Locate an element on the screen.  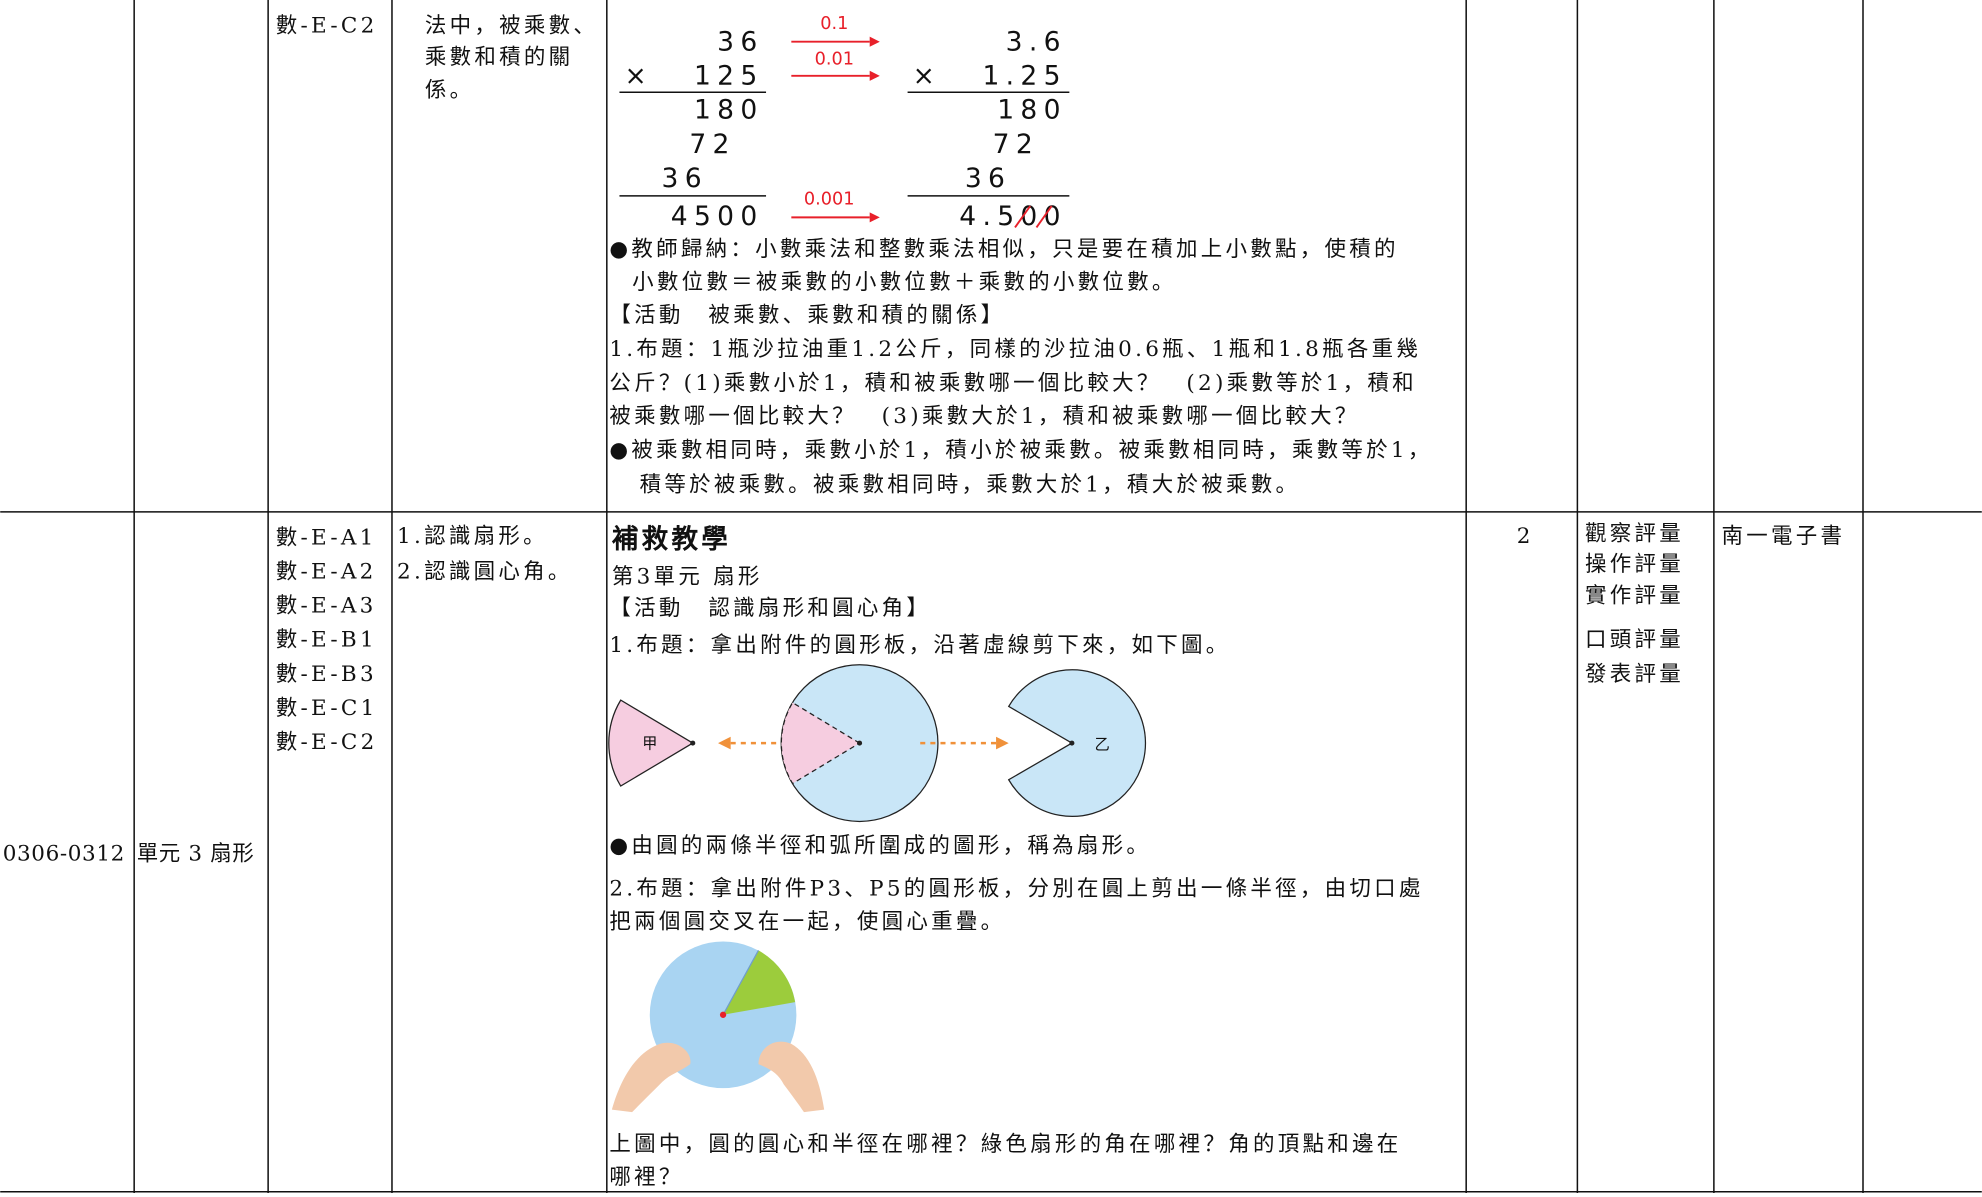
figure-label: 乙 is located at coordinates (1102, 745).